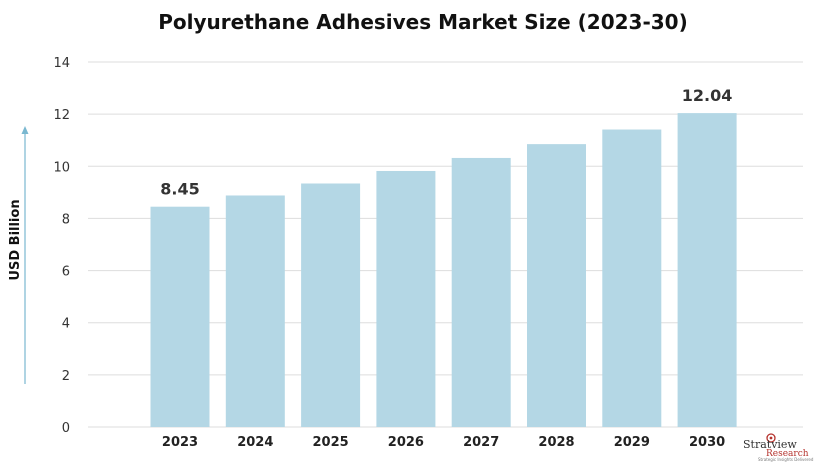 The image size is (814, 466). Describe the element at coordinates (770, 444) in the screenshot. I see `logo-name: Stratview` at that location.